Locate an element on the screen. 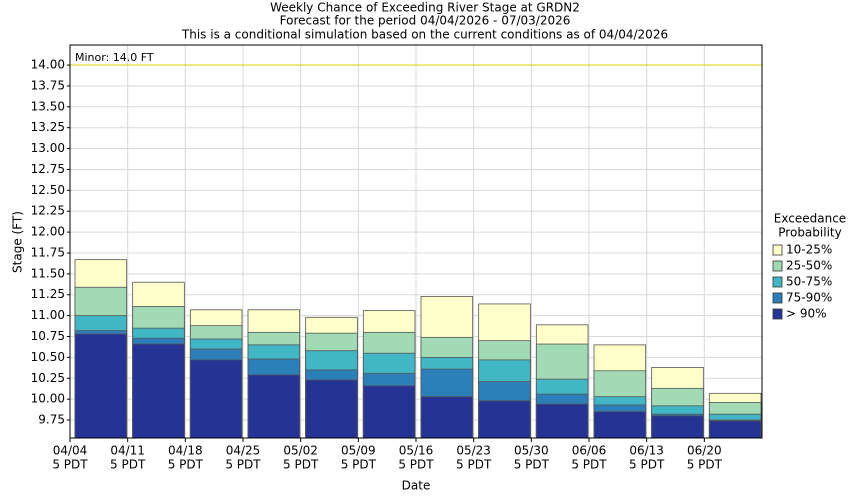 The width and height of the screenshot is (850, 500). legend-label: 10-25% is located at coordinates (809, 250).